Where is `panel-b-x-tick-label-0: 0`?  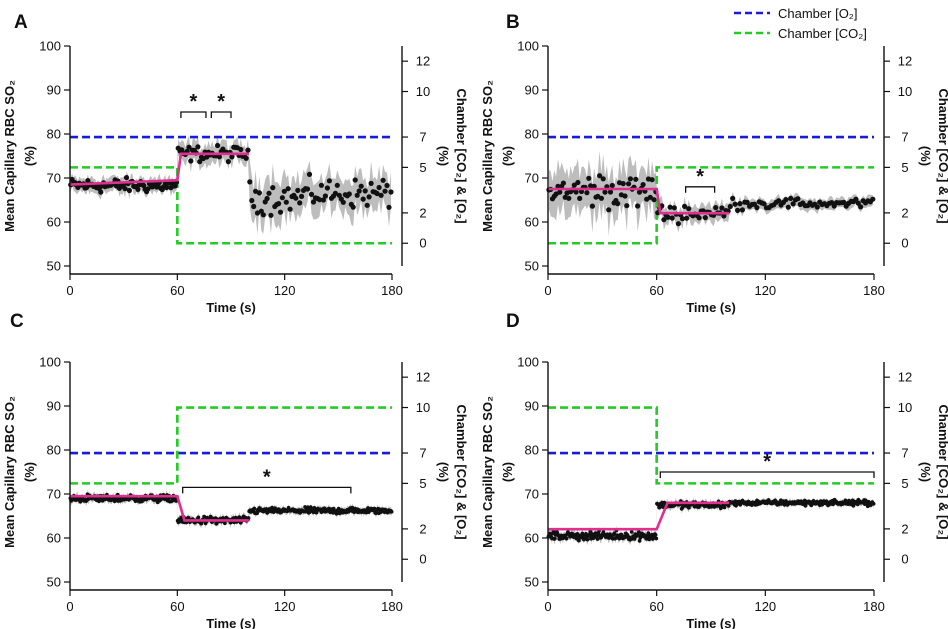 panel-b-x-tick-label-0: 0 is located at coordinates (547, 290).